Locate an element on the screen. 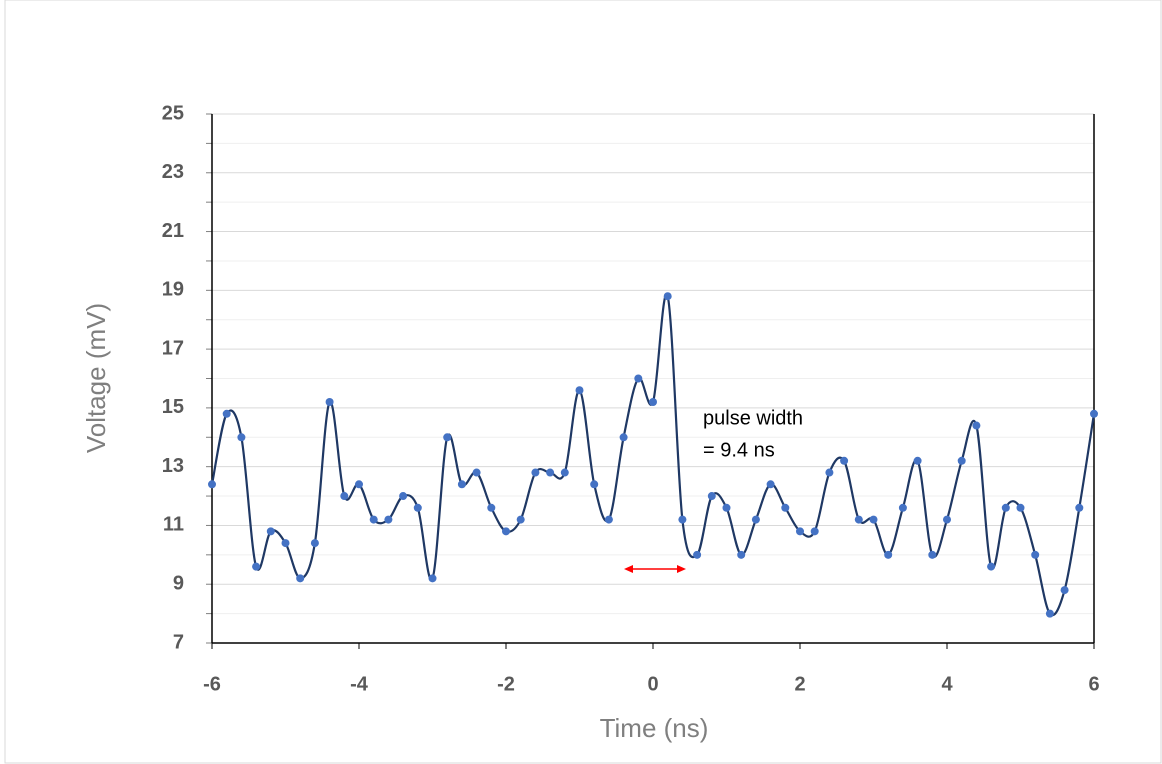 This screenshot has width=1162, height=764. y-tick-label: 11 is located at coordinates (173, 525).